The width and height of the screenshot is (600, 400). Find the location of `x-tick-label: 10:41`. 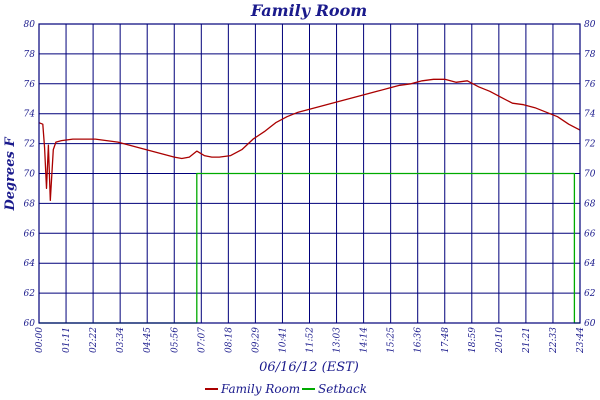

x-tick-label: 10:41 is located at coordinates (283, 340).